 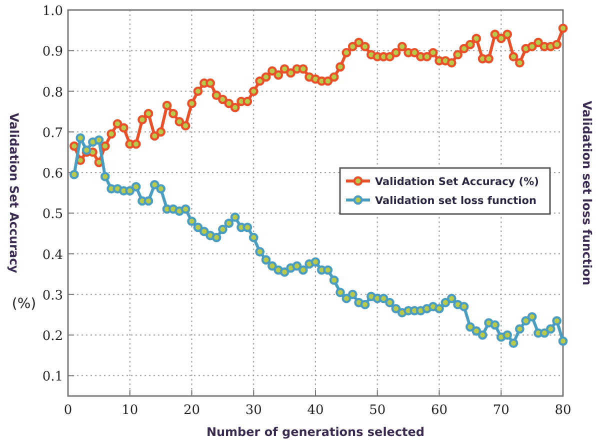 I want to click on y-tick-label: 0.9, so click(x=52, y=52).